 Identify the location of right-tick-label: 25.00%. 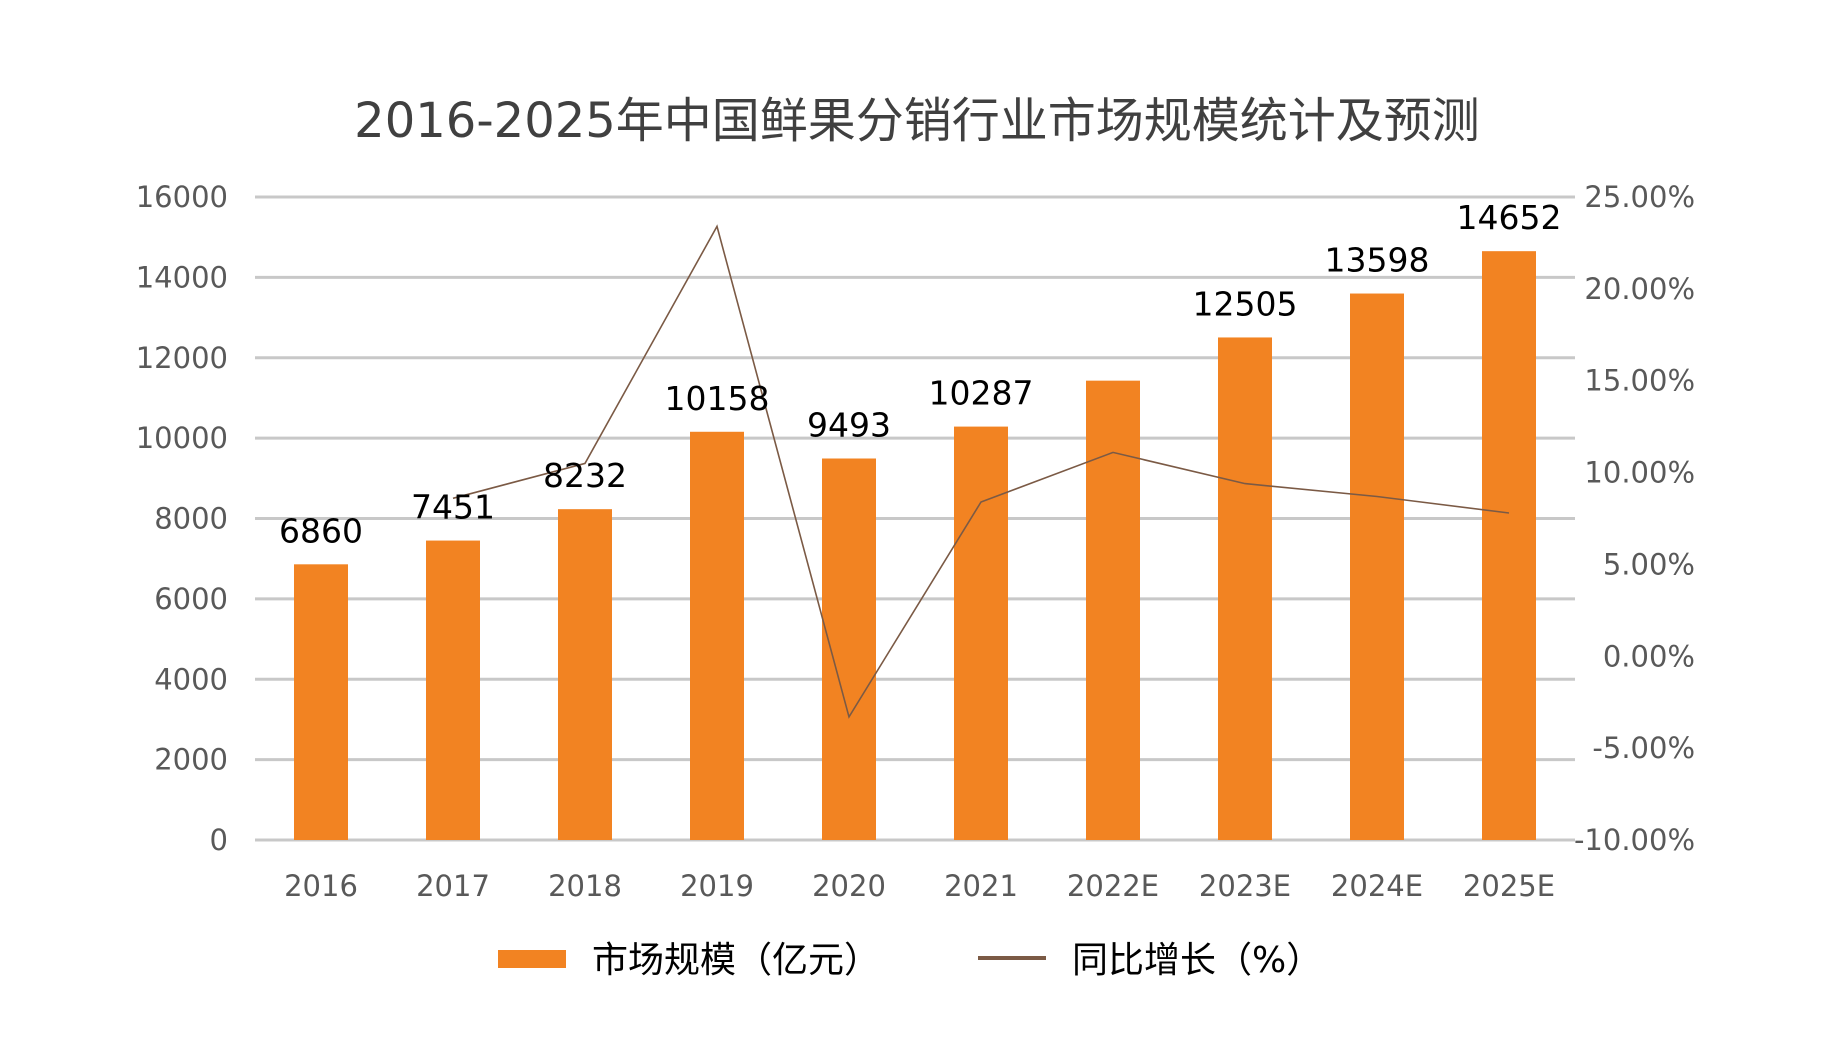
(1639, 197).